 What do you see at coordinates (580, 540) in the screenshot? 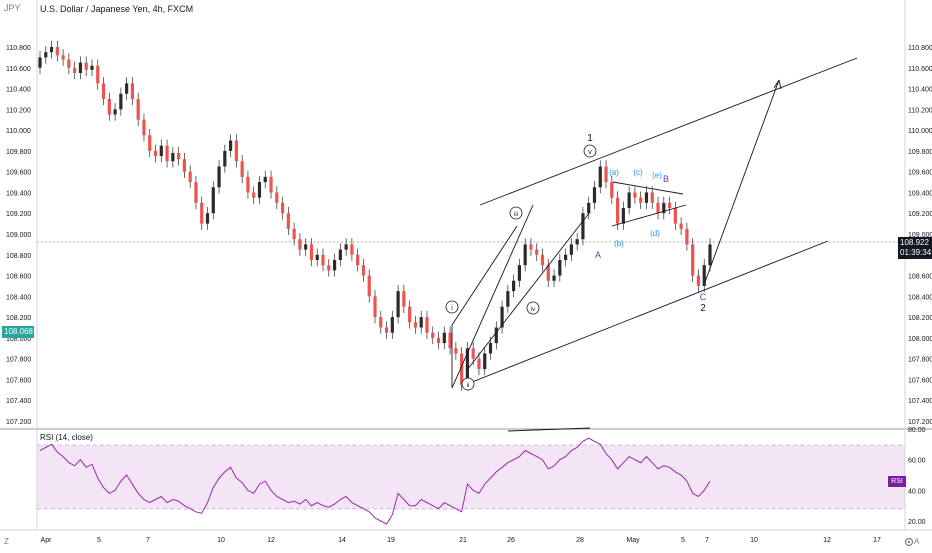
I see `time-tick-label: 28` at bounding box center [580, 540].